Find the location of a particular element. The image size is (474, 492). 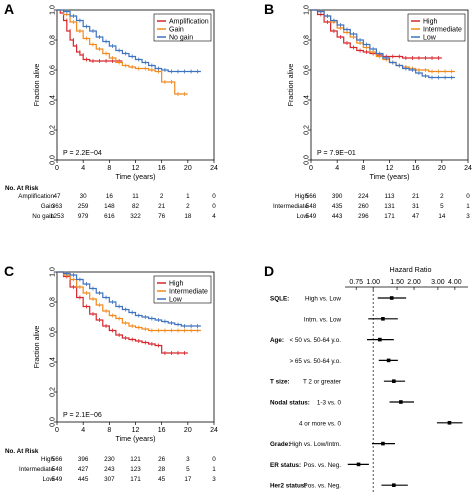

panel-c-legend-label: High is located at coordinates (176, 283).